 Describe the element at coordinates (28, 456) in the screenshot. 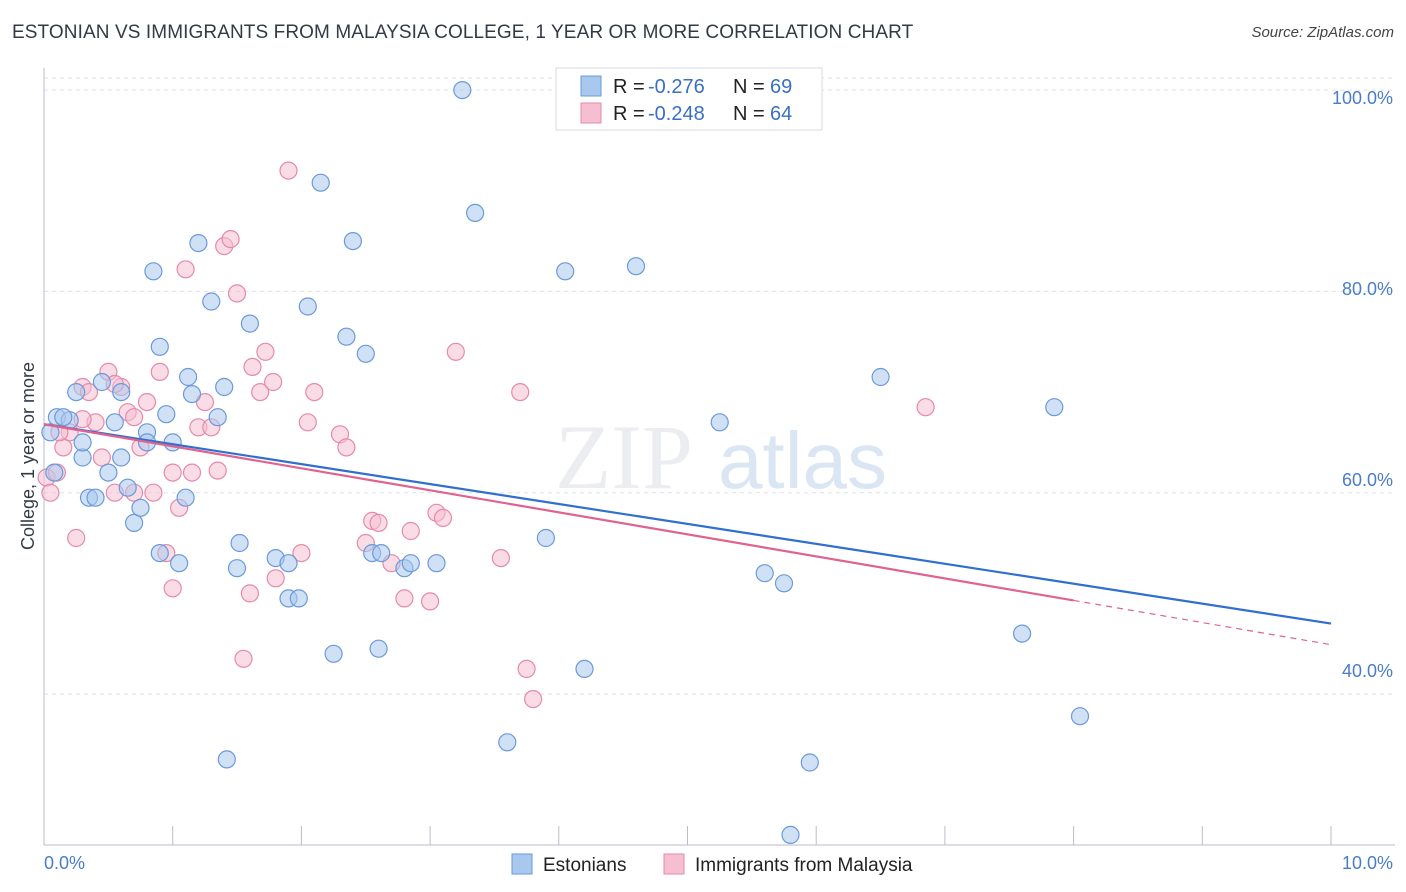

I see `y-axis-label: College, 1 year or more` at that location.